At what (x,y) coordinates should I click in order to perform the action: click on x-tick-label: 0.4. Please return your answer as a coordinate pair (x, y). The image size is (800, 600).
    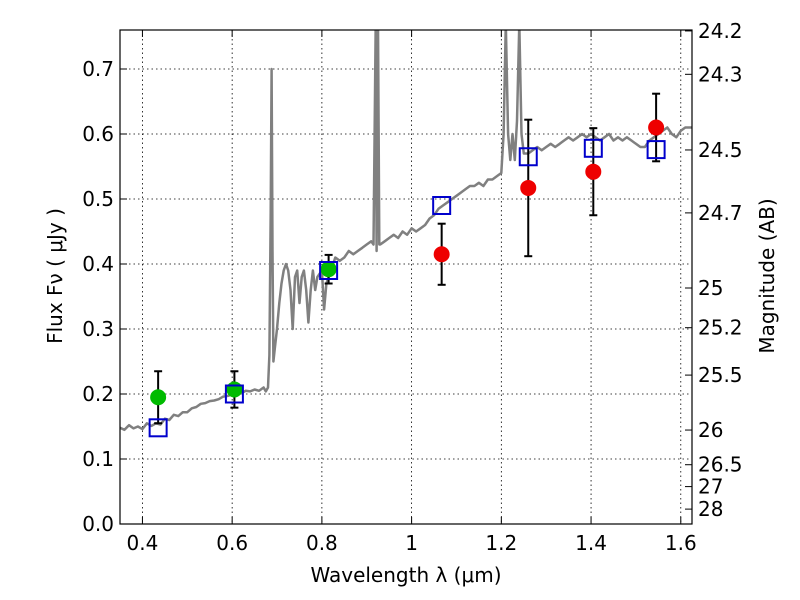
    Looking at the image, I should click on (143, 543).